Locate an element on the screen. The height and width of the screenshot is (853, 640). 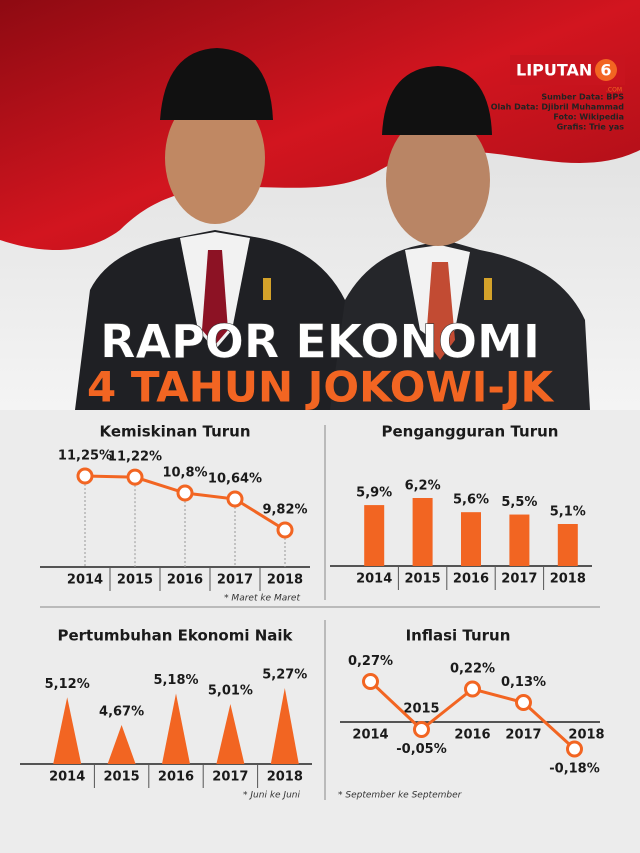
logo-sub: .COM is located at coordinates (614, 90).